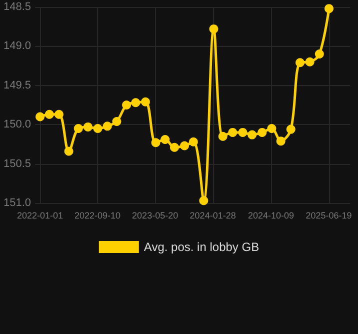 The image size is (358, 334). I want to click on y-tick-label: 151.0, so click(17, 203).